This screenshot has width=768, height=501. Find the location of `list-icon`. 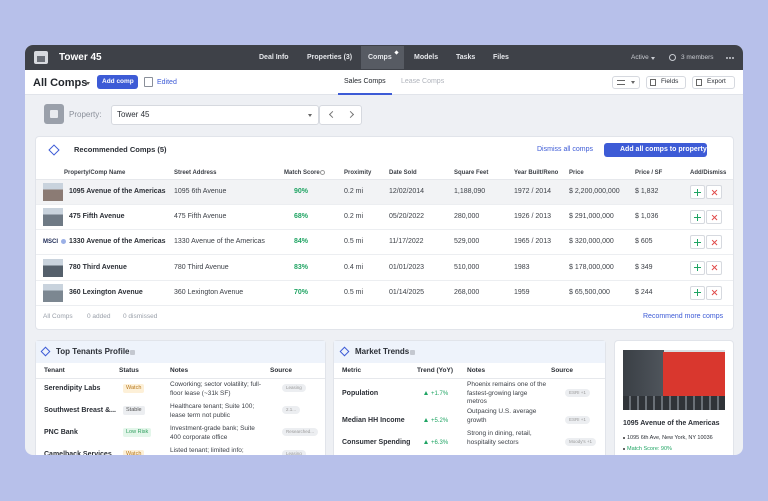

list-icon is located at coordinates (621, 82).